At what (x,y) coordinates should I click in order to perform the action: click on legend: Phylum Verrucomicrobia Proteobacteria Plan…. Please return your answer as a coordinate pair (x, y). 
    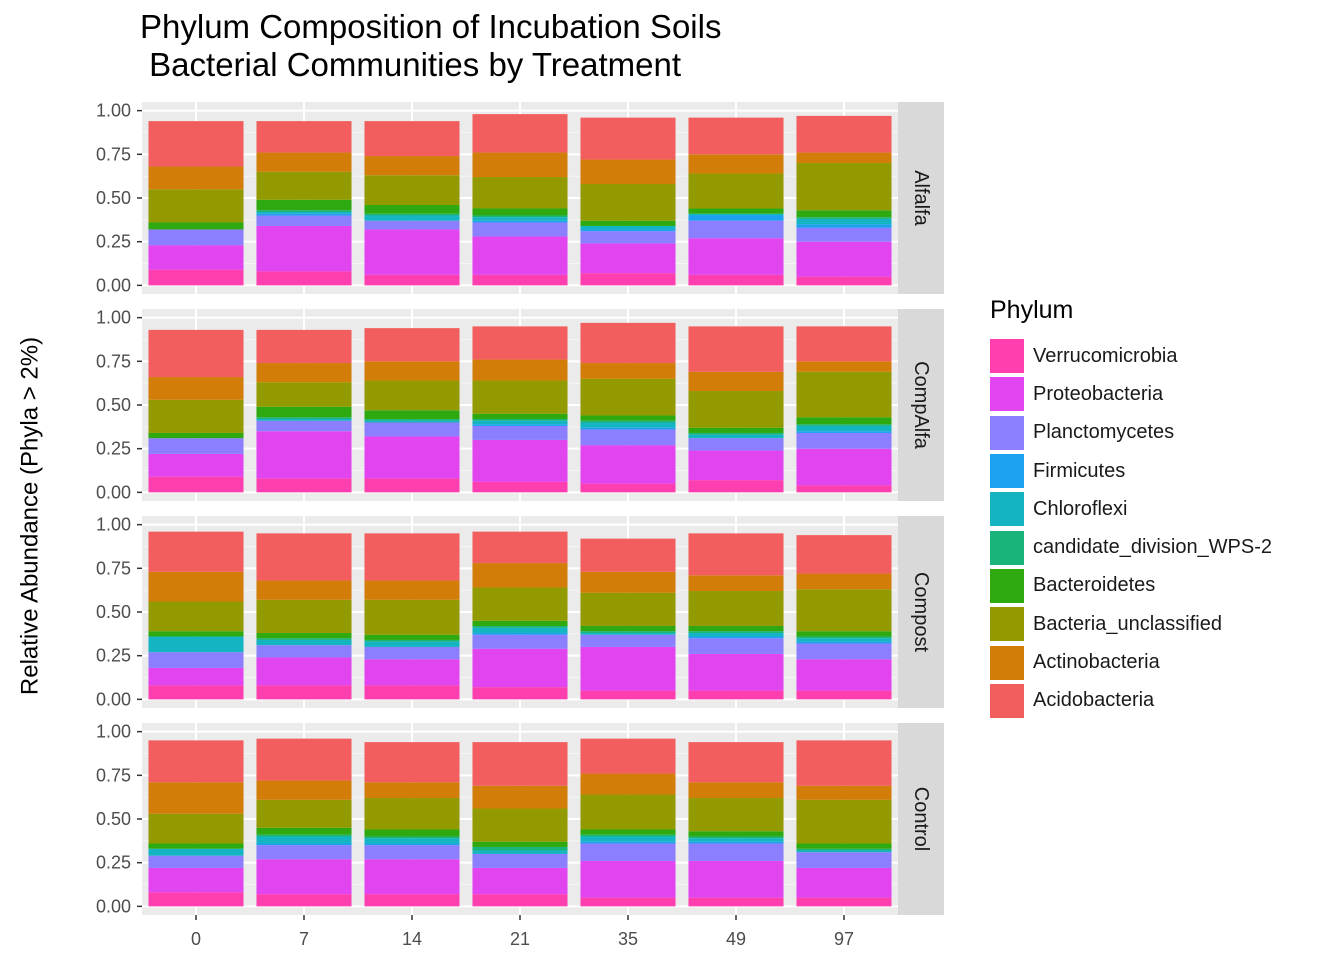
    Looking at the image, I should click on (1131, 508).